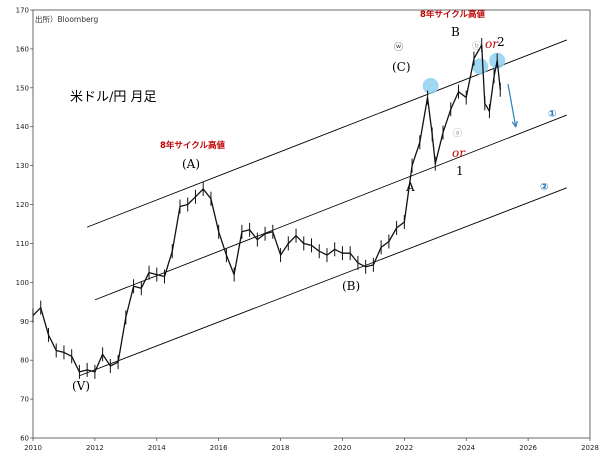 The height and width of the screenshot is (462, 605). Describe the element at coordinates (22, 49) in the screenshot. I see `y-tick-label: 160` at that location.